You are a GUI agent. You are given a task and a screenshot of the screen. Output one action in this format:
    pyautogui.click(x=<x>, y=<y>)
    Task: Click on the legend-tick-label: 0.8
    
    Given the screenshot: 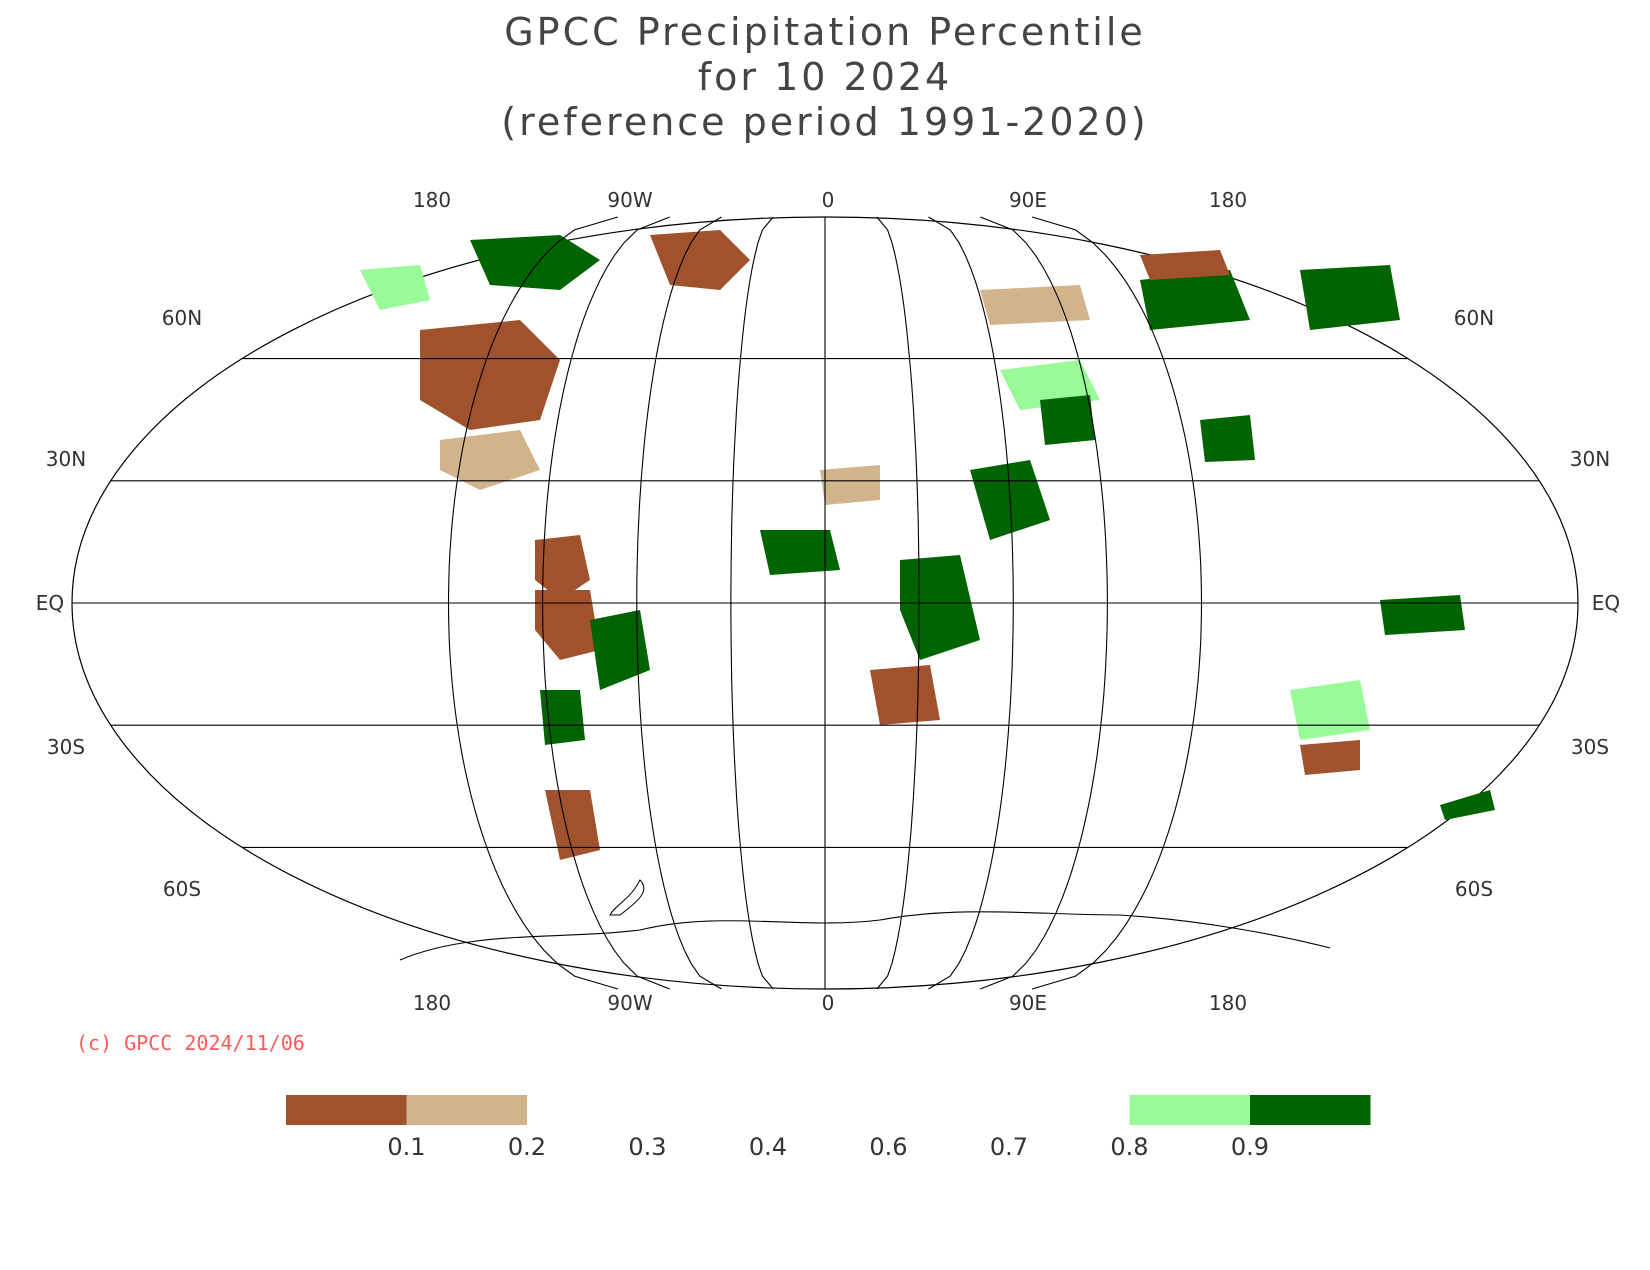 What is the action you would take?
    pyautogui.click(x=1129, y=1147)
    